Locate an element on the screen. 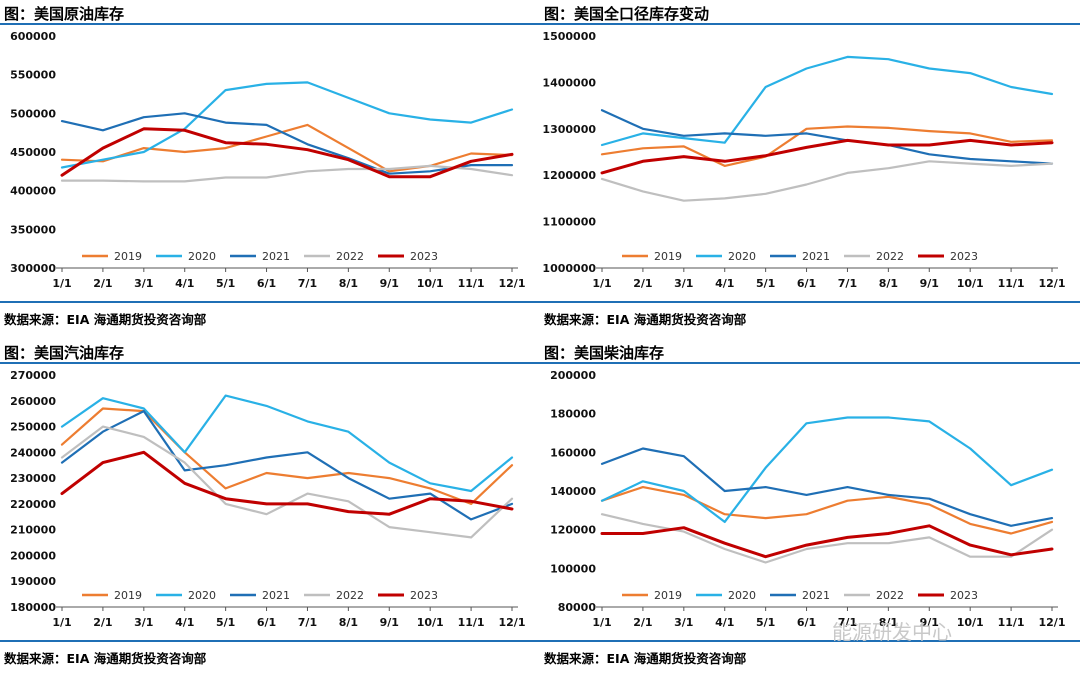 The height and width of the screenshot is (678, 1080). panel-title: 图：美国原油库存 is located at coordinates (64, 14).